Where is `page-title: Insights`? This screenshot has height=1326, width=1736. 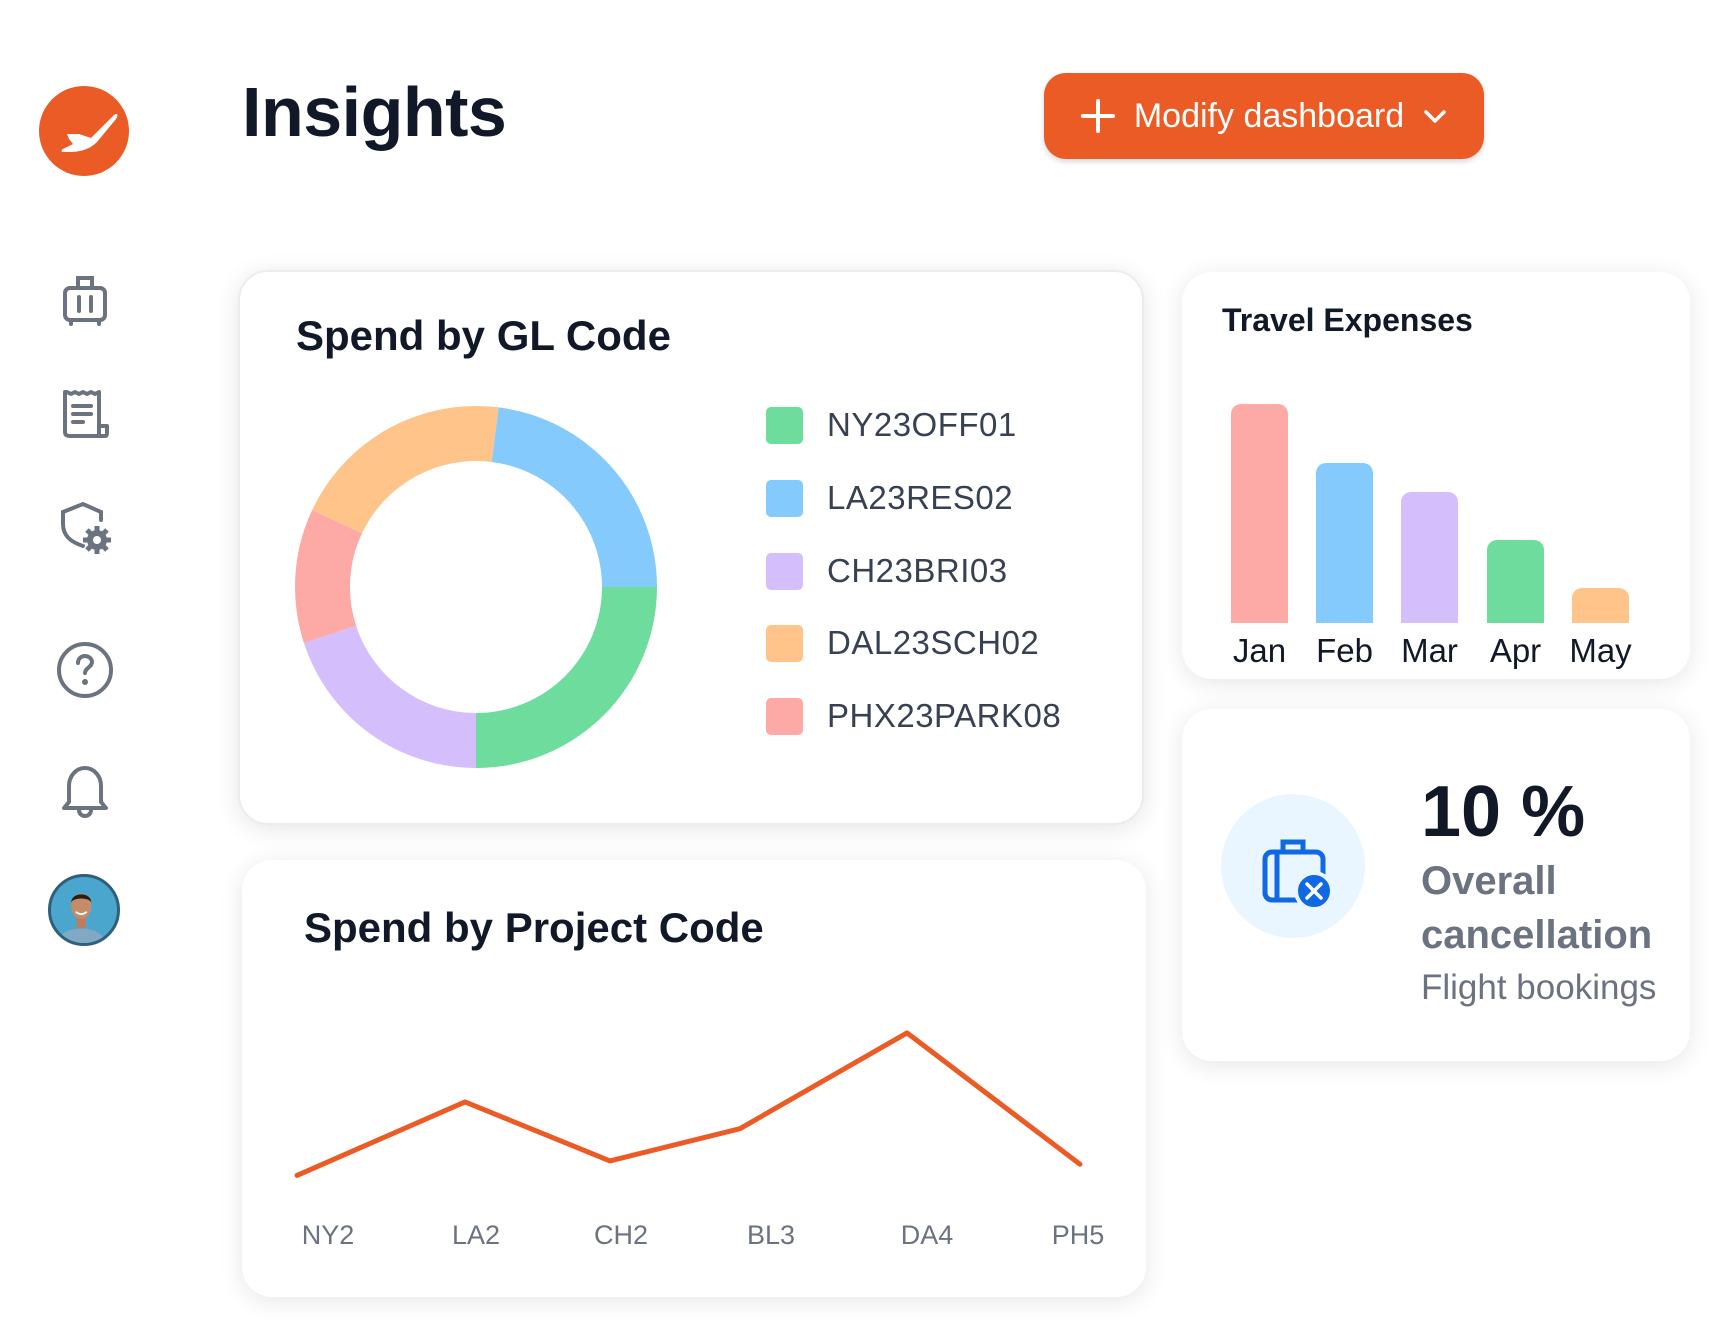 page-title: Insights is located at coordinates (374, 112).